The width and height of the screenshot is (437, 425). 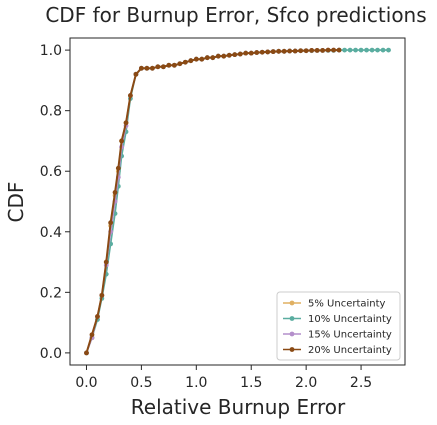 What do you see at coordinates (51, 51) in the screenshot?
I see `y-tick-label: 1.0` at bounding box center [51, 51].